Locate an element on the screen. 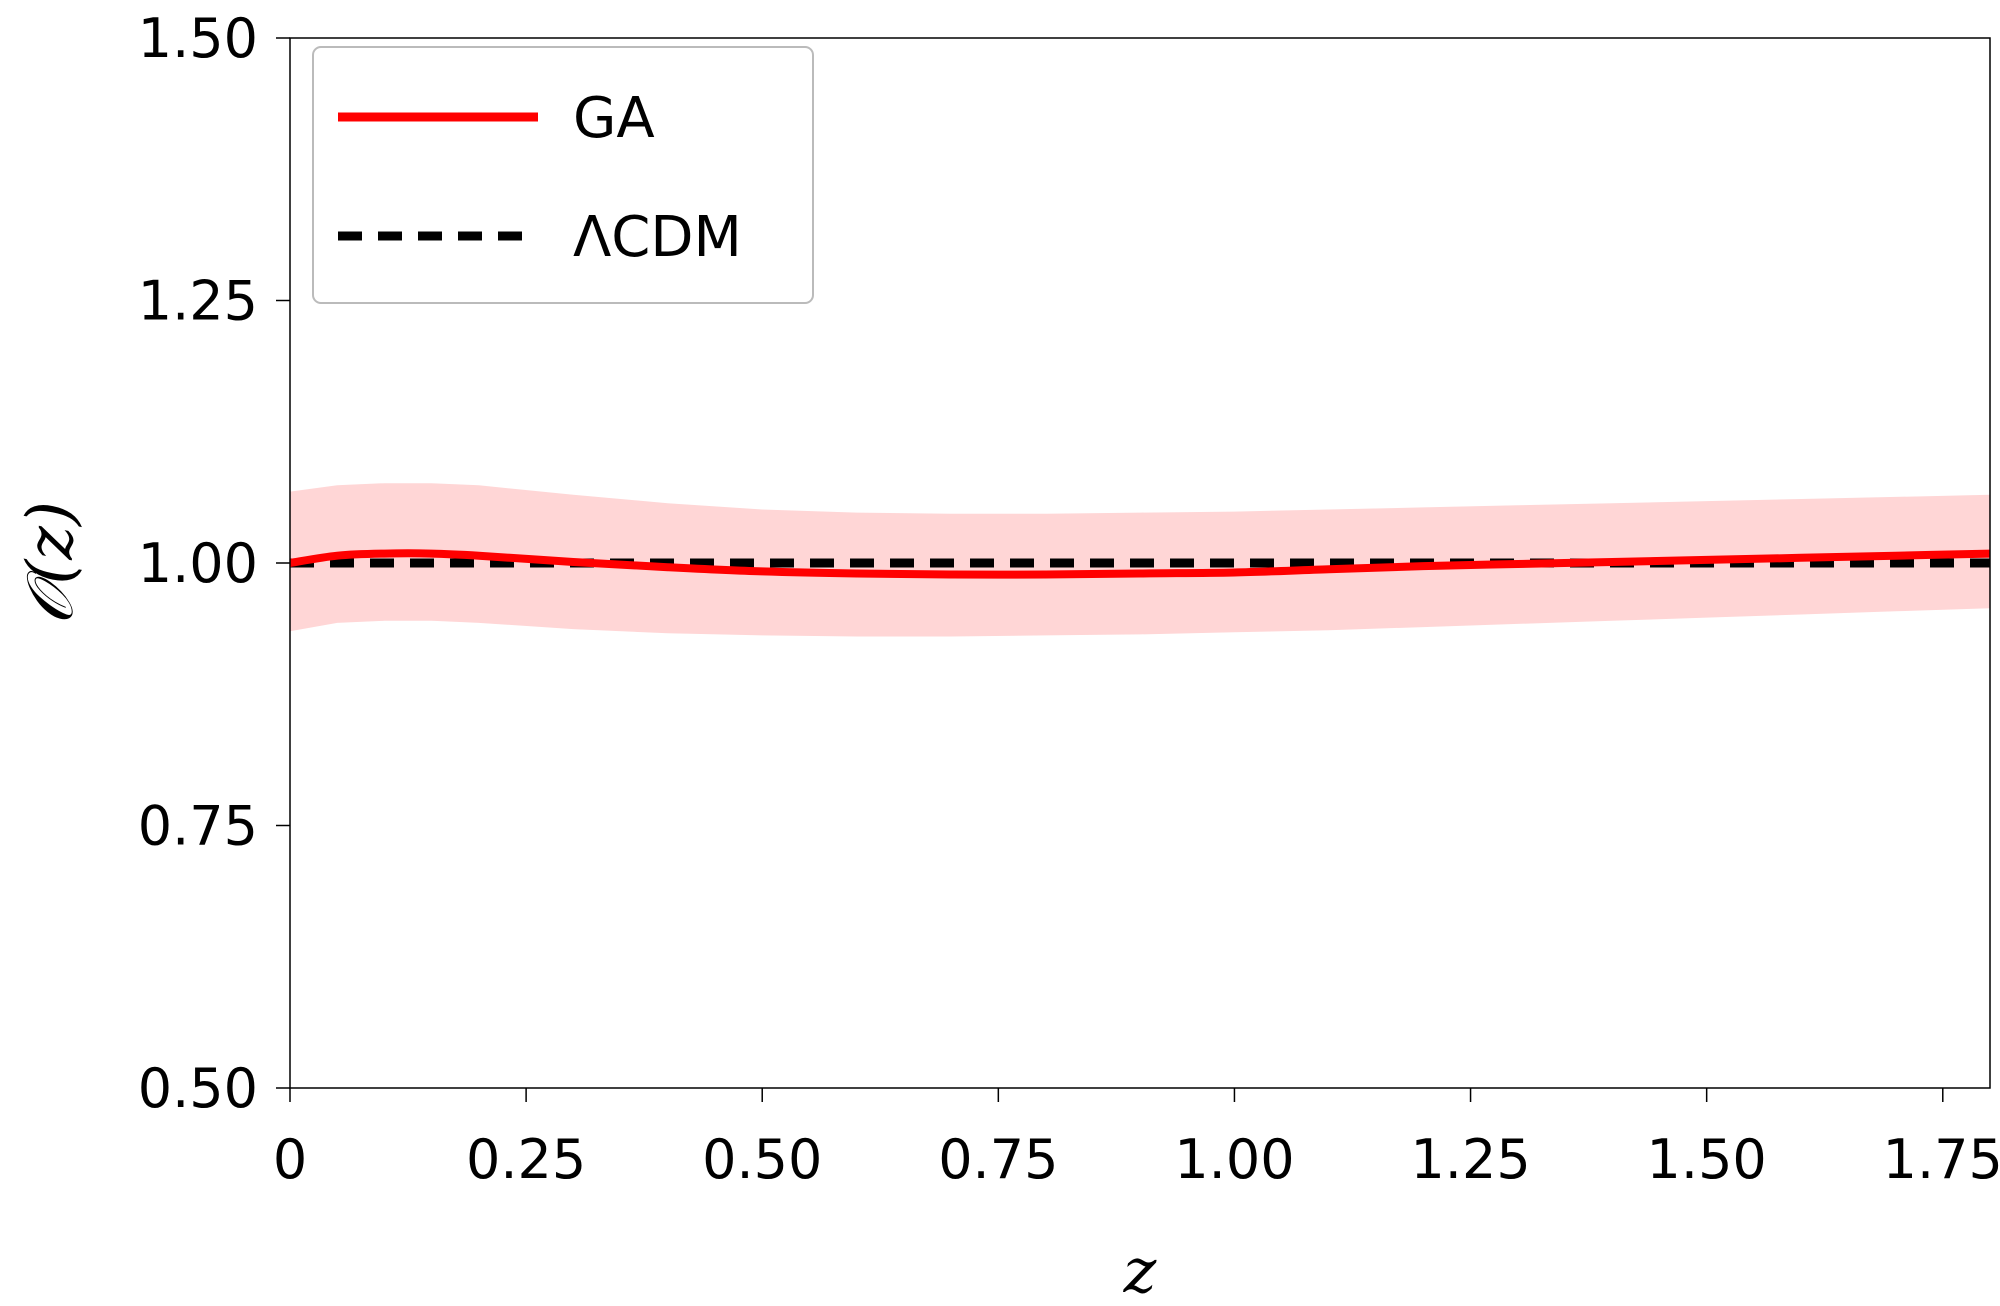 The width and height of the screenshot is (2000, 1306). x-tick-label: 0 is located at coordinates (290, 1159).